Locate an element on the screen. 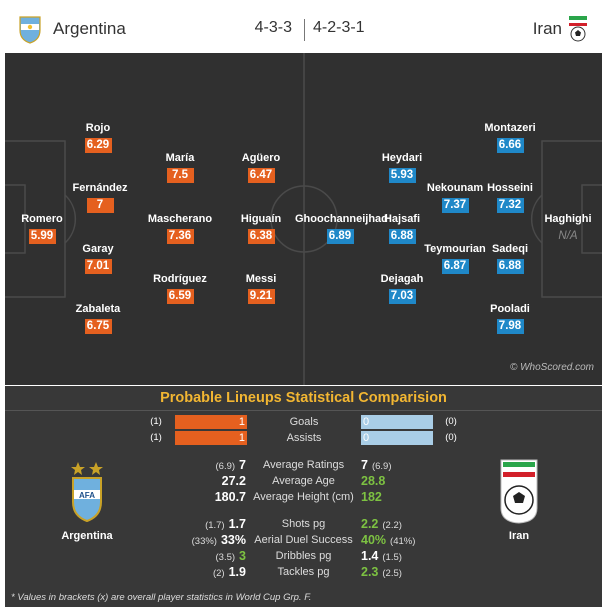 The height and width of the screenshot is (607, 607). svg-text: AFA is located at coordinates (87, 495).